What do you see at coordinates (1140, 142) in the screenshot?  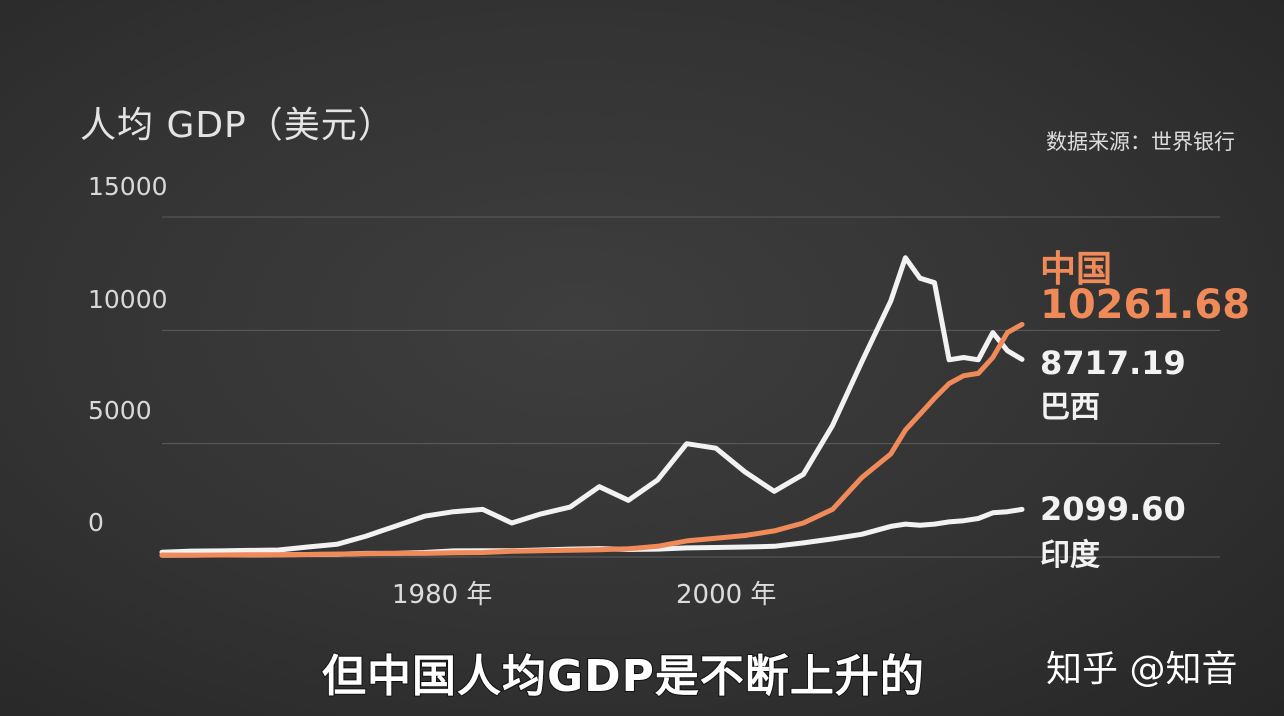 I see `data-source: 数据来源：世界银行` at bounding box center [1140, 142].